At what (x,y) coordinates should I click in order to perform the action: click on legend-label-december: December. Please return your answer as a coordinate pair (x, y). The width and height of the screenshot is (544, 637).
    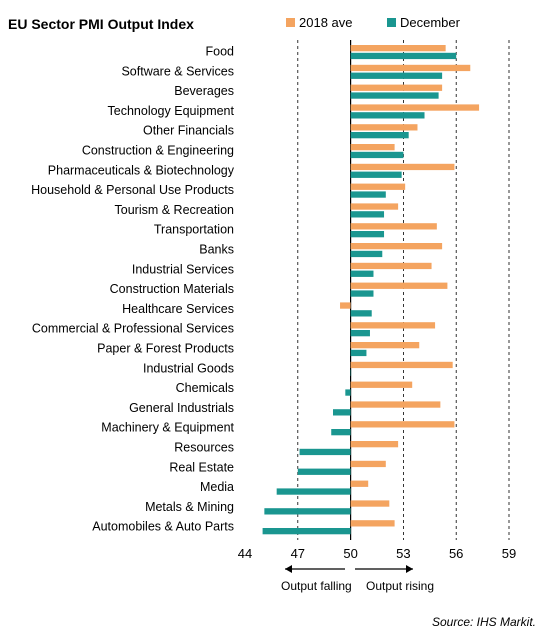
    Looking at the image, I should click on (430, 22).